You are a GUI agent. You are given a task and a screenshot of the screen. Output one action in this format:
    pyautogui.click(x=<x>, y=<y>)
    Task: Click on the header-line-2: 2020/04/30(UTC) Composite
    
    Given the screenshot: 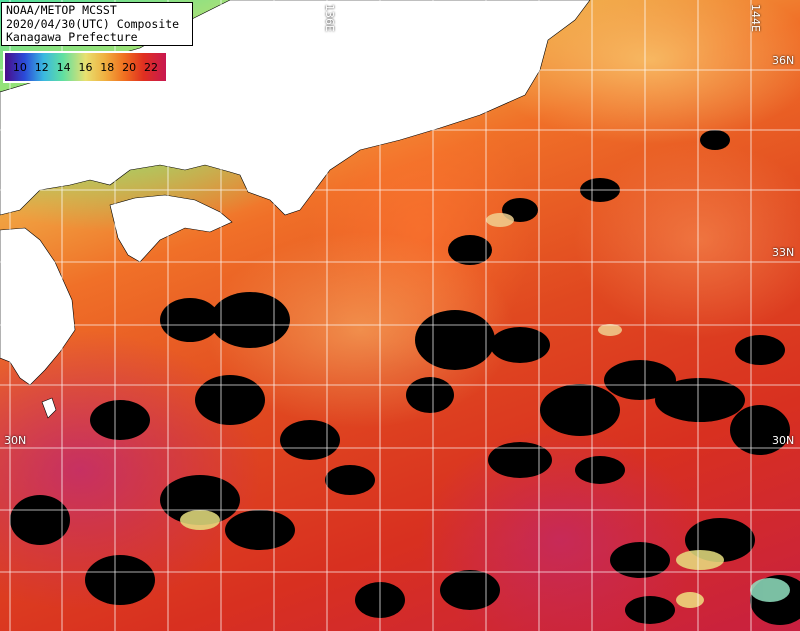 What is the action you would take?
    pyautogui.click(x=93, y=23)
    